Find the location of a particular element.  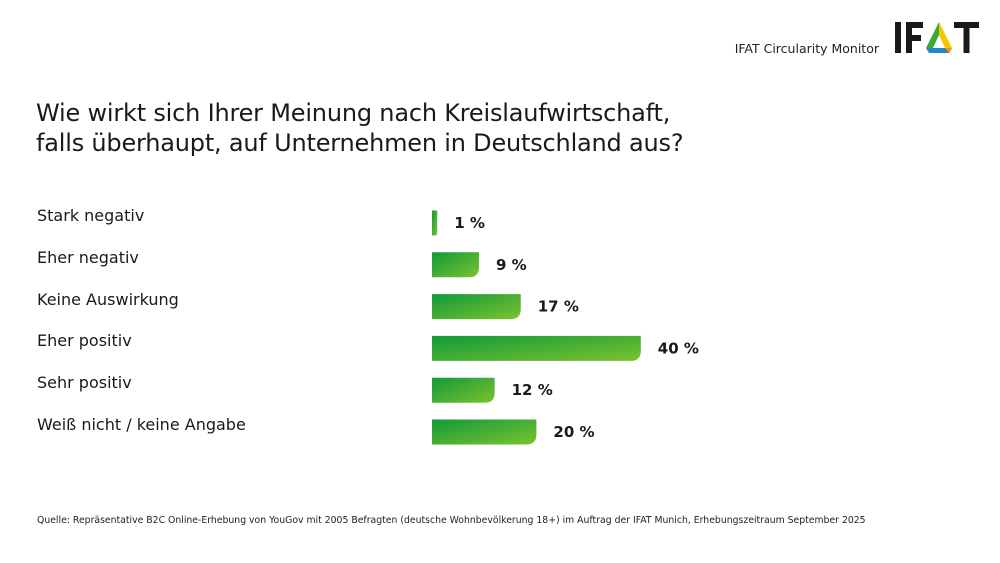

value-label: 40 % is located at coordinates (678, 348).